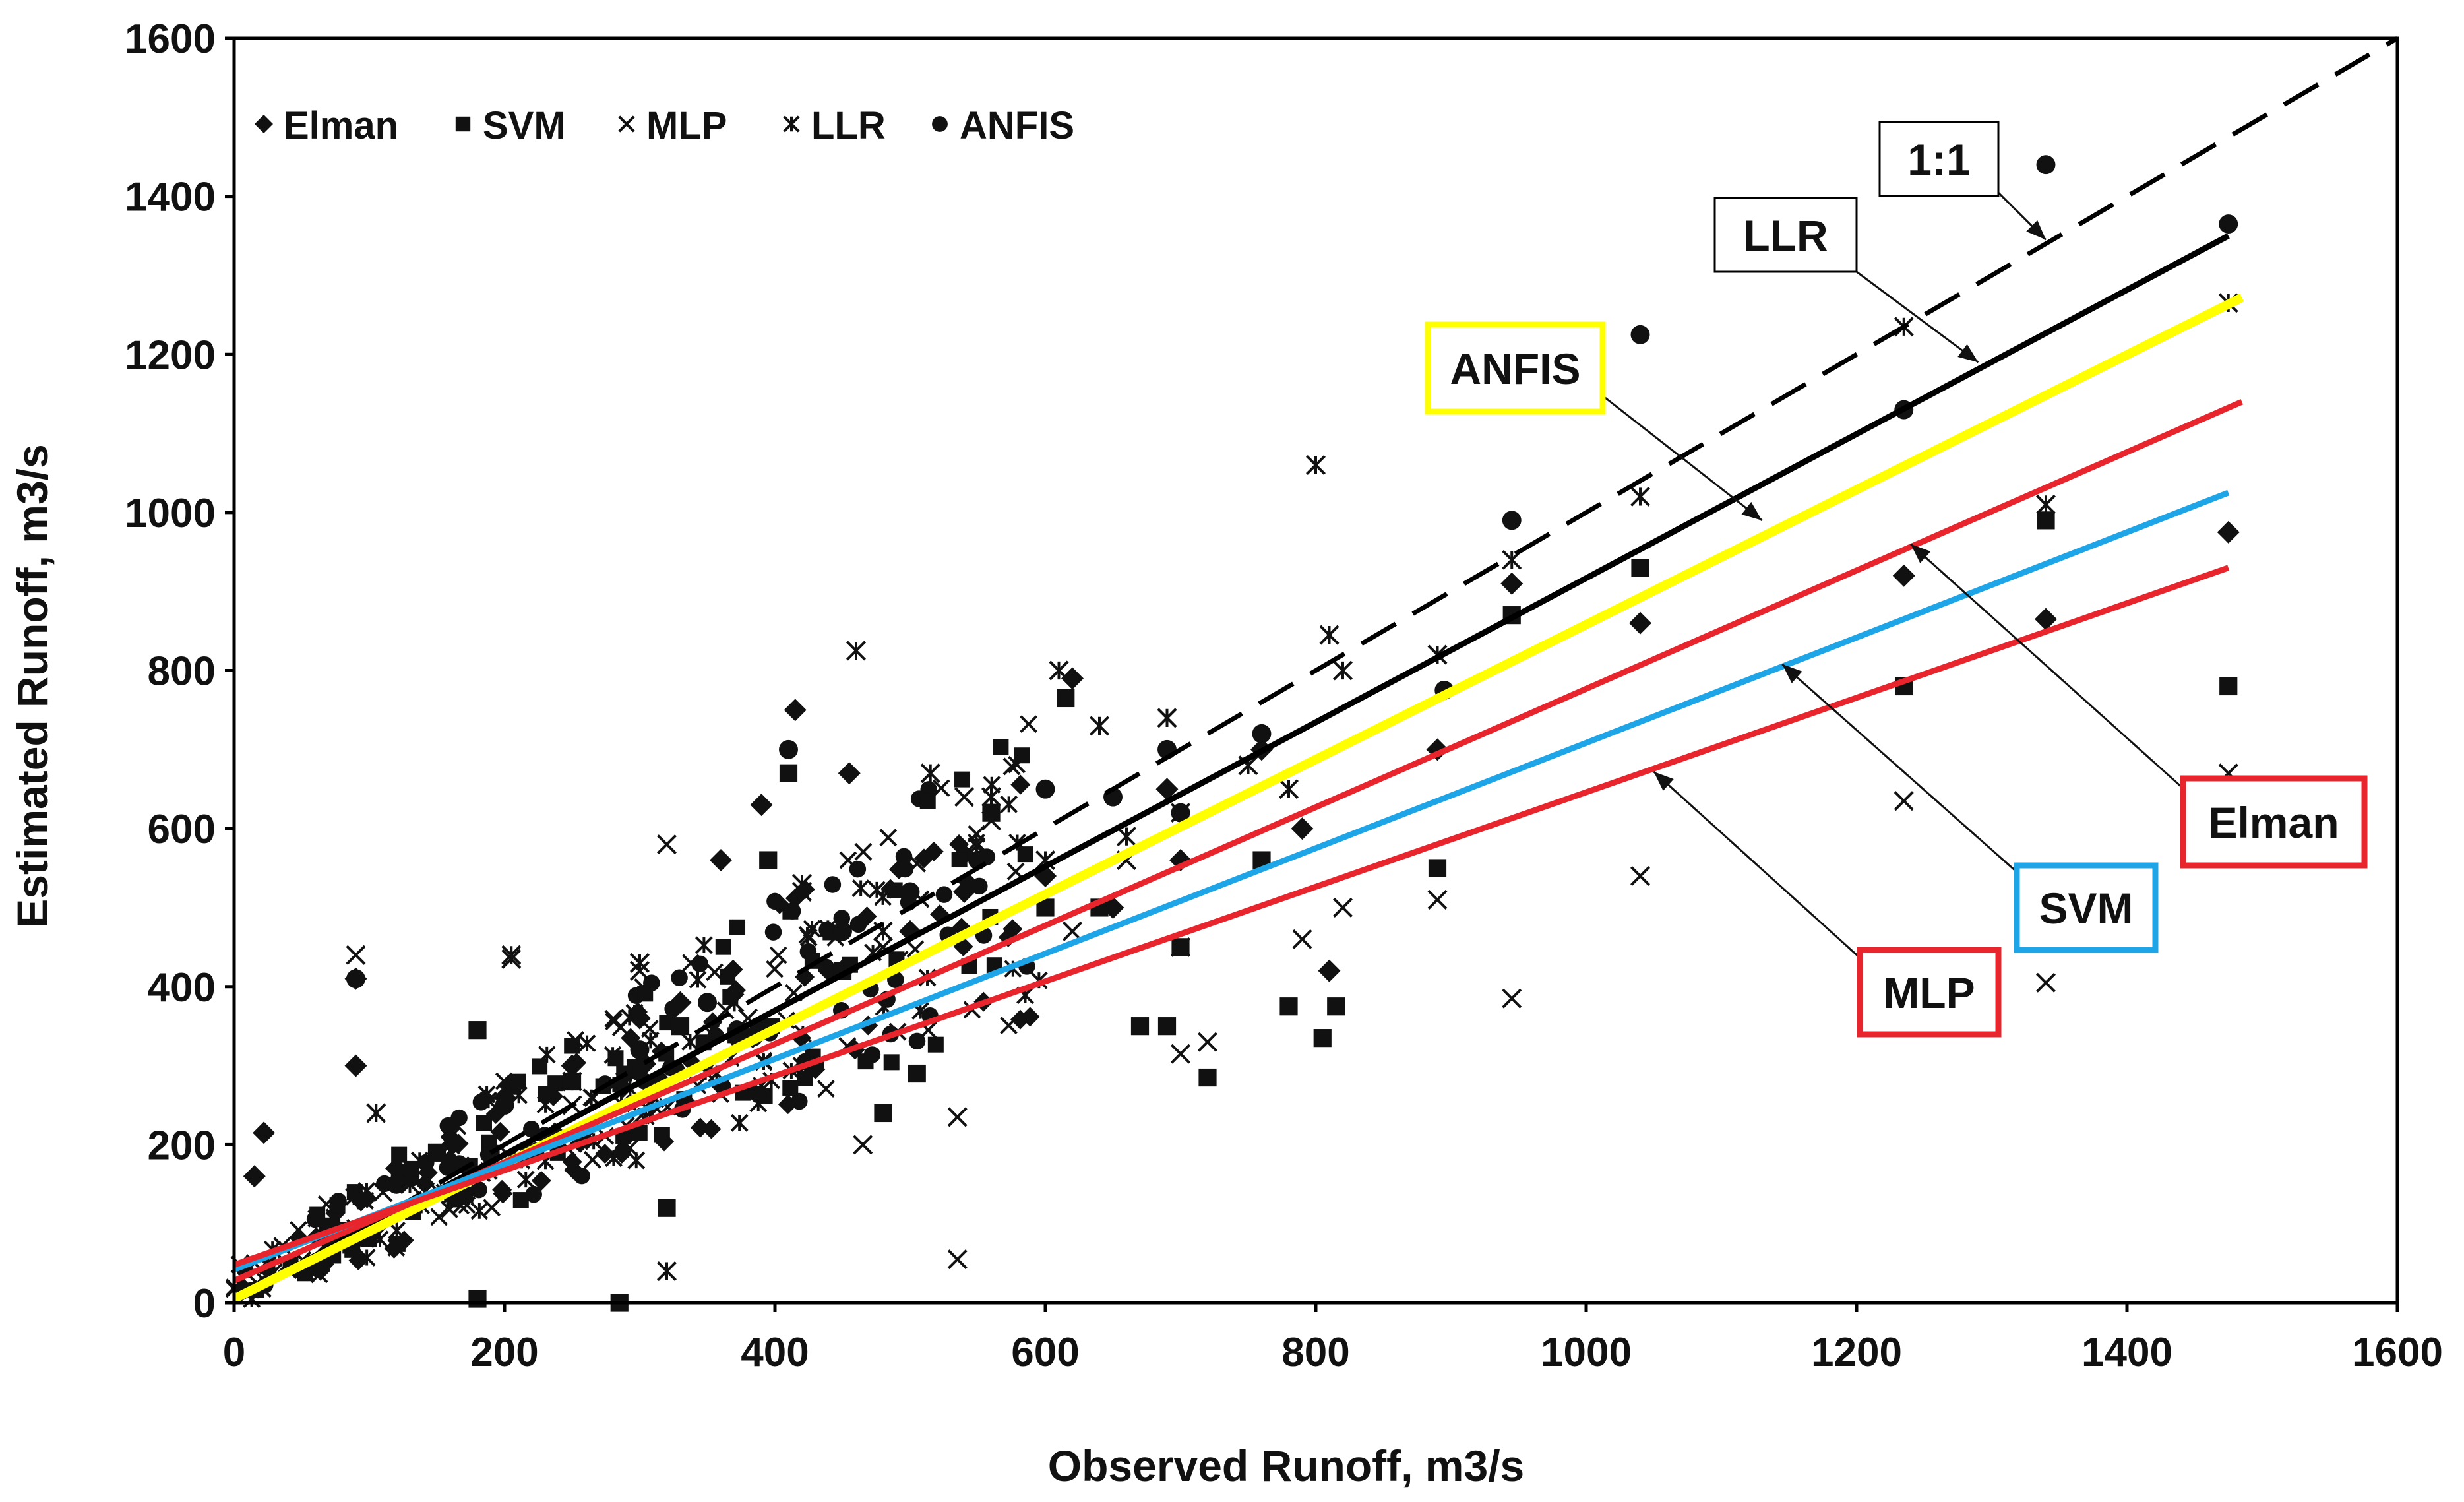 The width and height of the screenshot is (2464, 1502). What do you see at coordinates (234, 1353) in the screenshot?
I see `x-tick-label: 0` at bounding box center [234, 1353].